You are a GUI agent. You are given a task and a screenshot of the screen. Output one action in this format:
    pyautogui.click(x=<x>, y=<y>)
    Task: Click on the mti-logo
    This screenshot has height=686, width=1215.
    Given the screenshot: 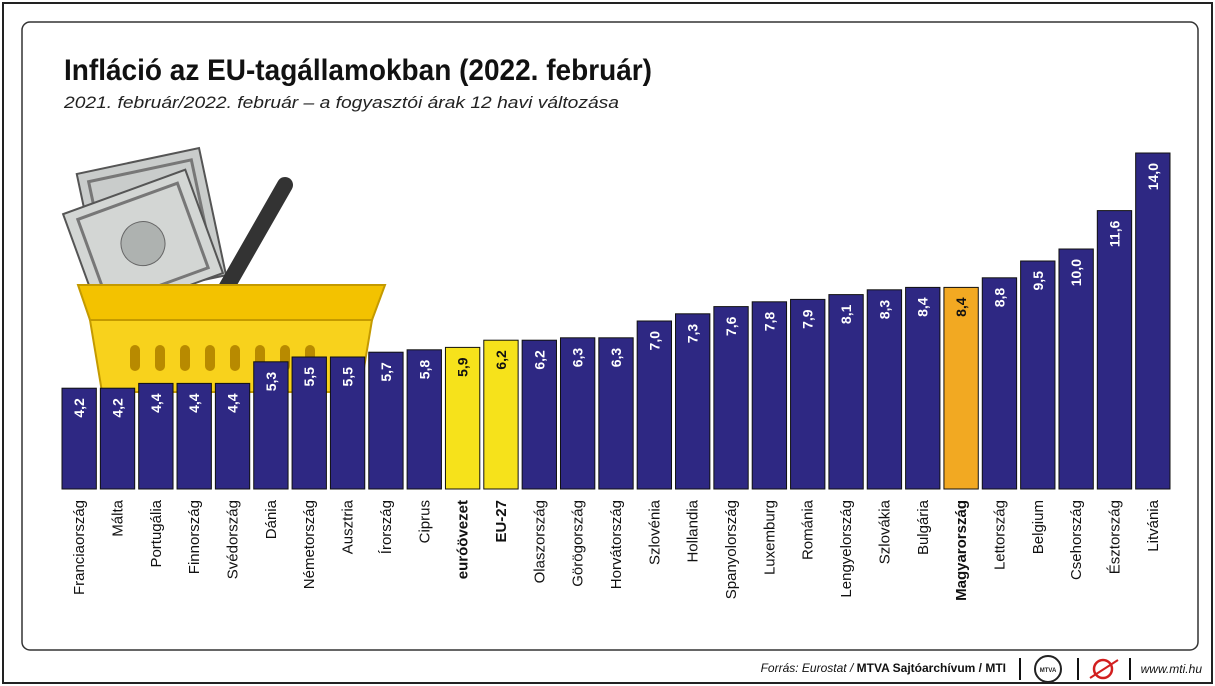 What is the action you would take?
    pyautogui.click(x=1103, y=669)
    